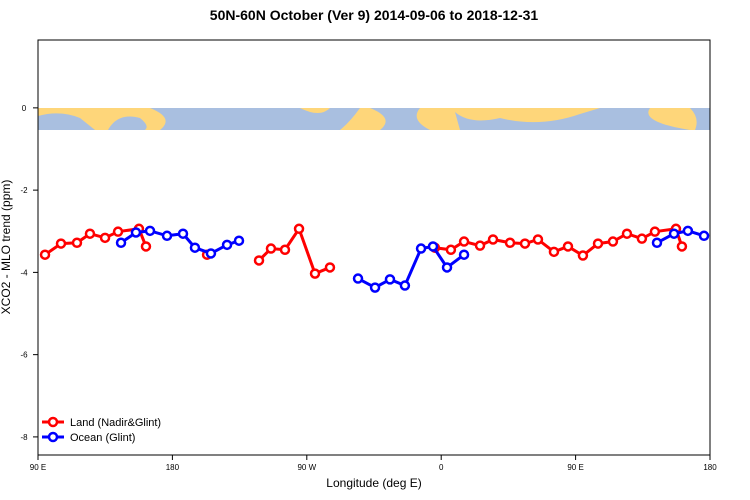 The image size is (750, 500). I want to click on legend-label: Ocean (Glint), so click(102, 438).